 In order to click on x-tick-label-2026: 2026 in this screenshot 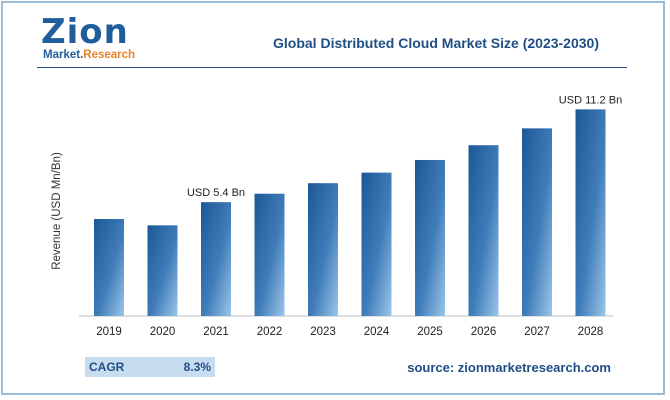, I will do `click(484, 332)`.